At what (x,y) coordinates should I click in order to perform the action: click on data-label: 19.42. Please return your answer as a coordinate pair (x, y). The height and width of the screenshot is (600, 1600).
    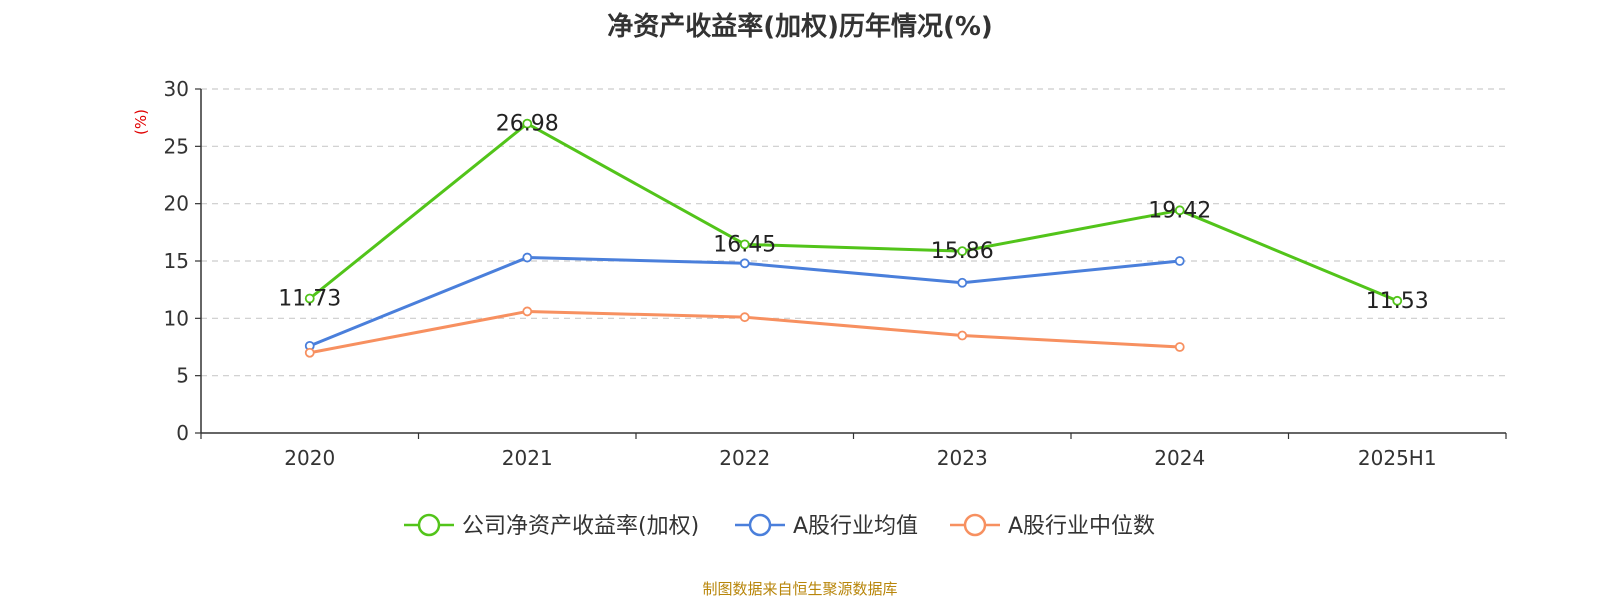
    Looking at the image, I should click on (1179, 210).